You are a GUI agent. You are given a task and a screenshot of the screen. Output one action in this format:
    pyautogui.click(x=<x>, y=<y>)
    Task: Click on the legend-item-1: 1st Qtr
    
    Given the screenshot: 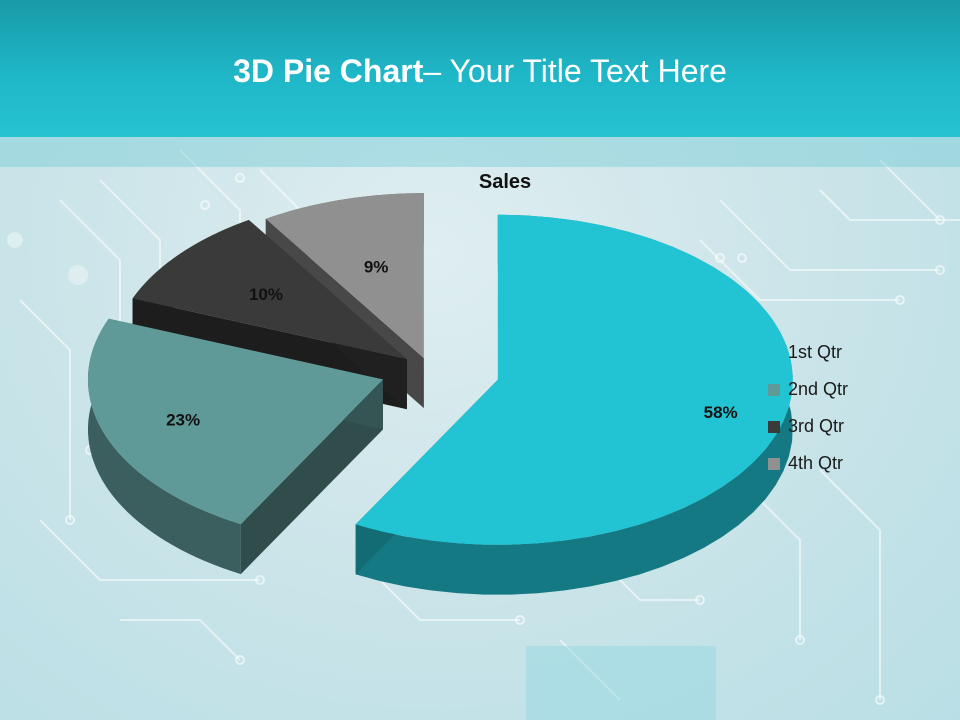 What is the action you would take?
    pyautogui.click(x=808, y=352)
    